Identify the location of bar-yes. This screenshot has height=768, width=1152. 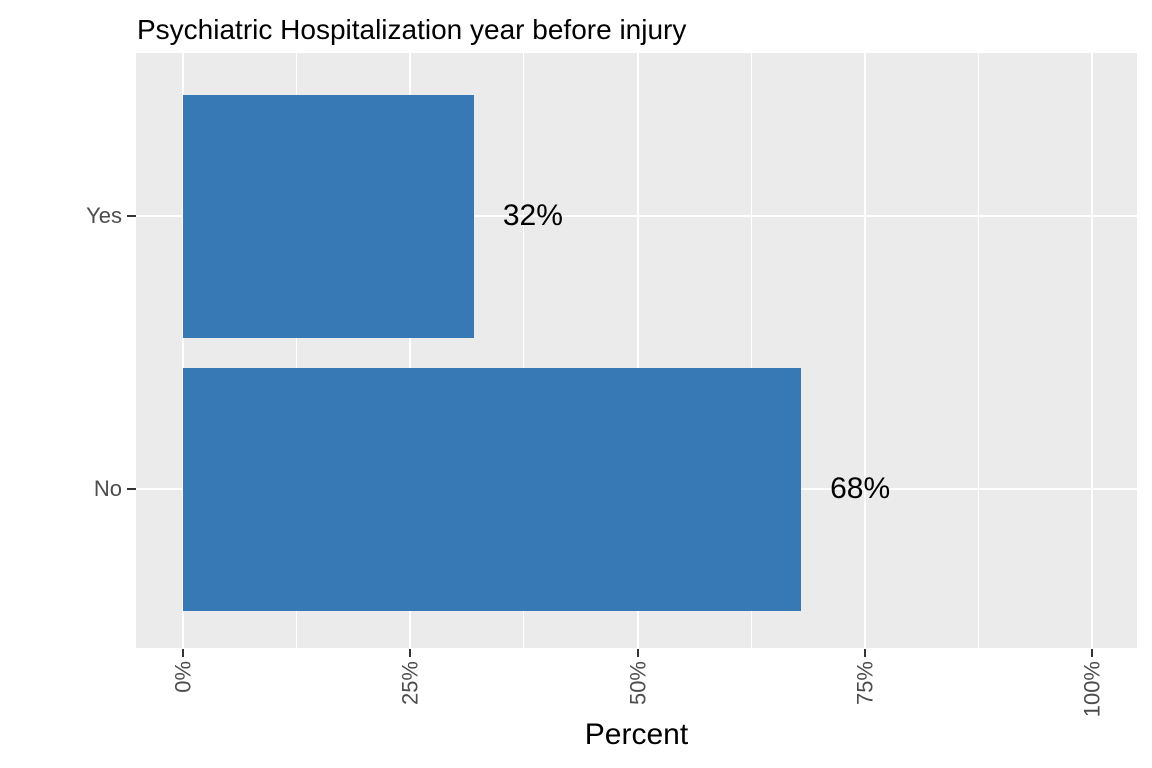
(328, 216).